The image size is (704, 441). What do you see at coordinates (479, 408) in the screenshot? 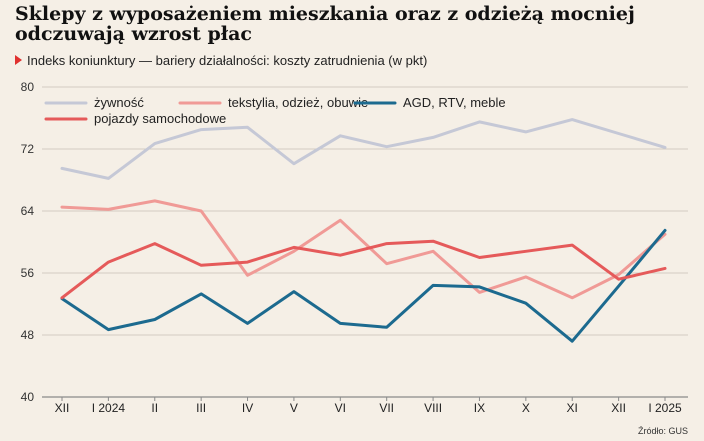
I see `x-tick-label: IX` at bounding box center [479, 408].